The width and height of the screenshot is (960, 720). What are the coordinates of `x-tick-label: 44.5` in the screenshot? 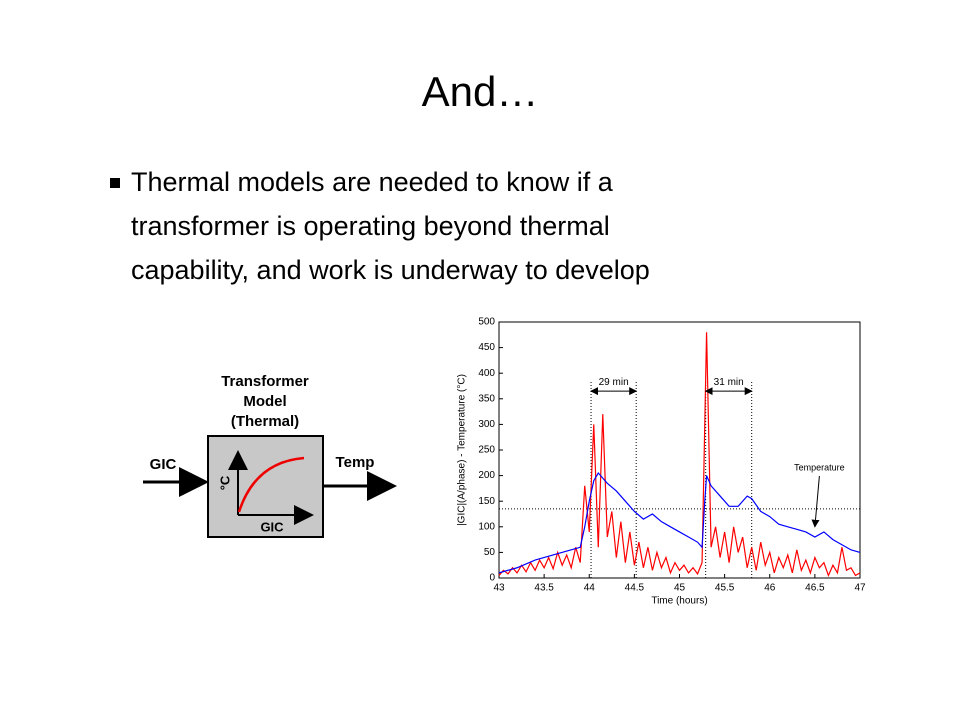 It's located at (635, 588).